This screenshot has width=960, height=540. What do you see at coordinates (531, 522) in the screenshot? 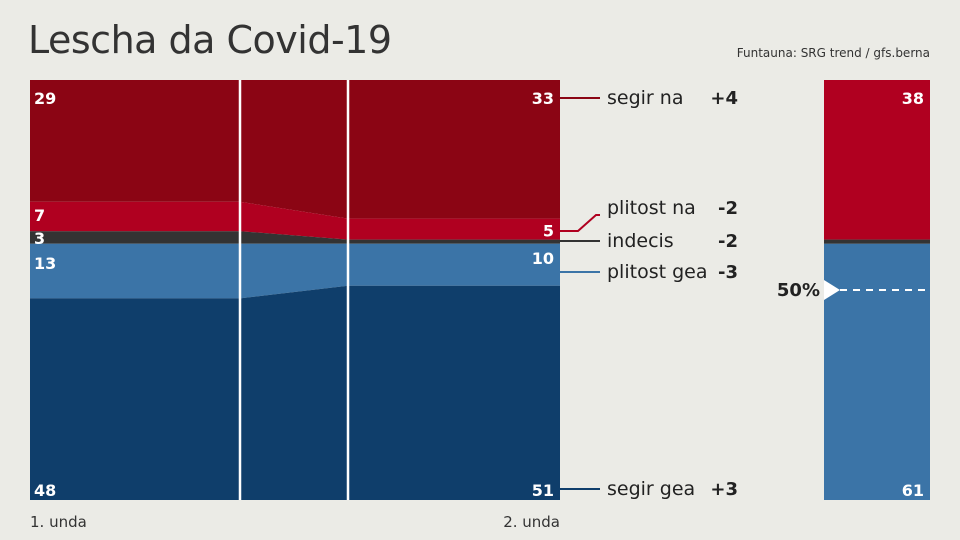
I see `x-tick-label-2: 2. unda` at bounding box center [531, 522].